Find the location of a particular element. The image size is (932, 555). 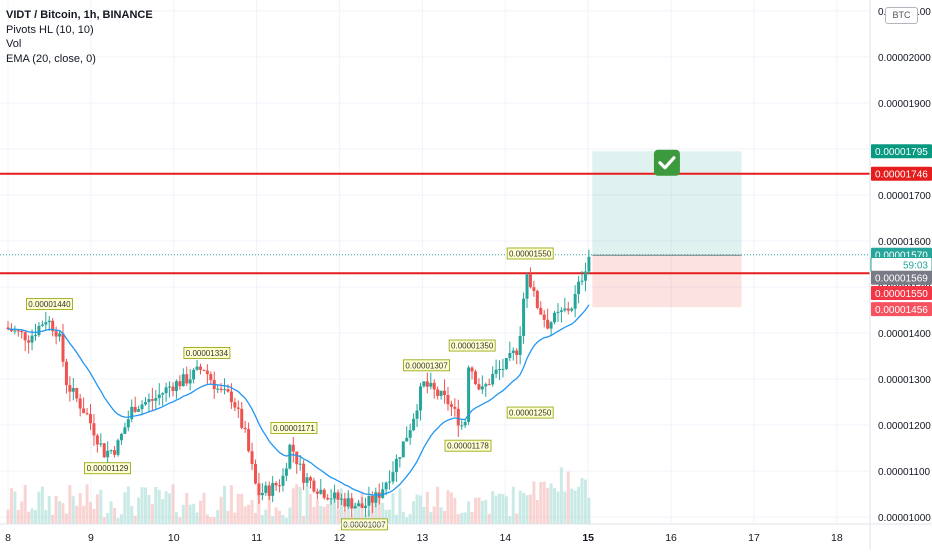

x-tick-label: 17 is located at coordinates (754, 538).